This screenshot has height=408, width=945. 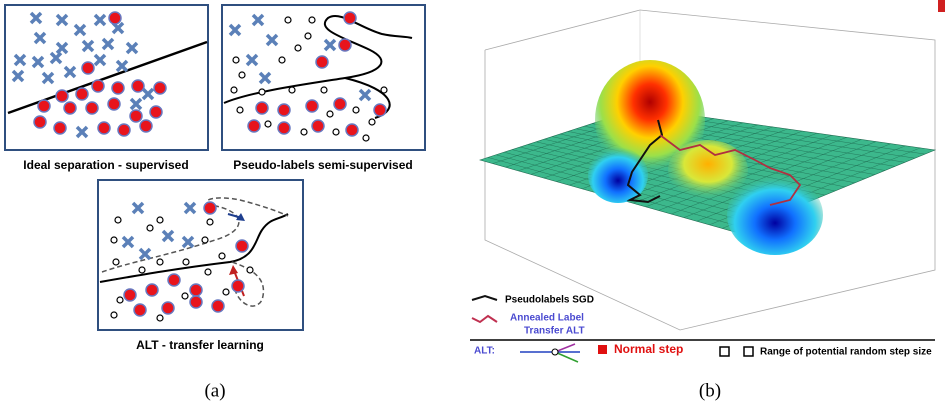 What do you see at coordinates (194, 248) in the screenshot?
I see `decision-boundary` at bounding box center [194, 248].